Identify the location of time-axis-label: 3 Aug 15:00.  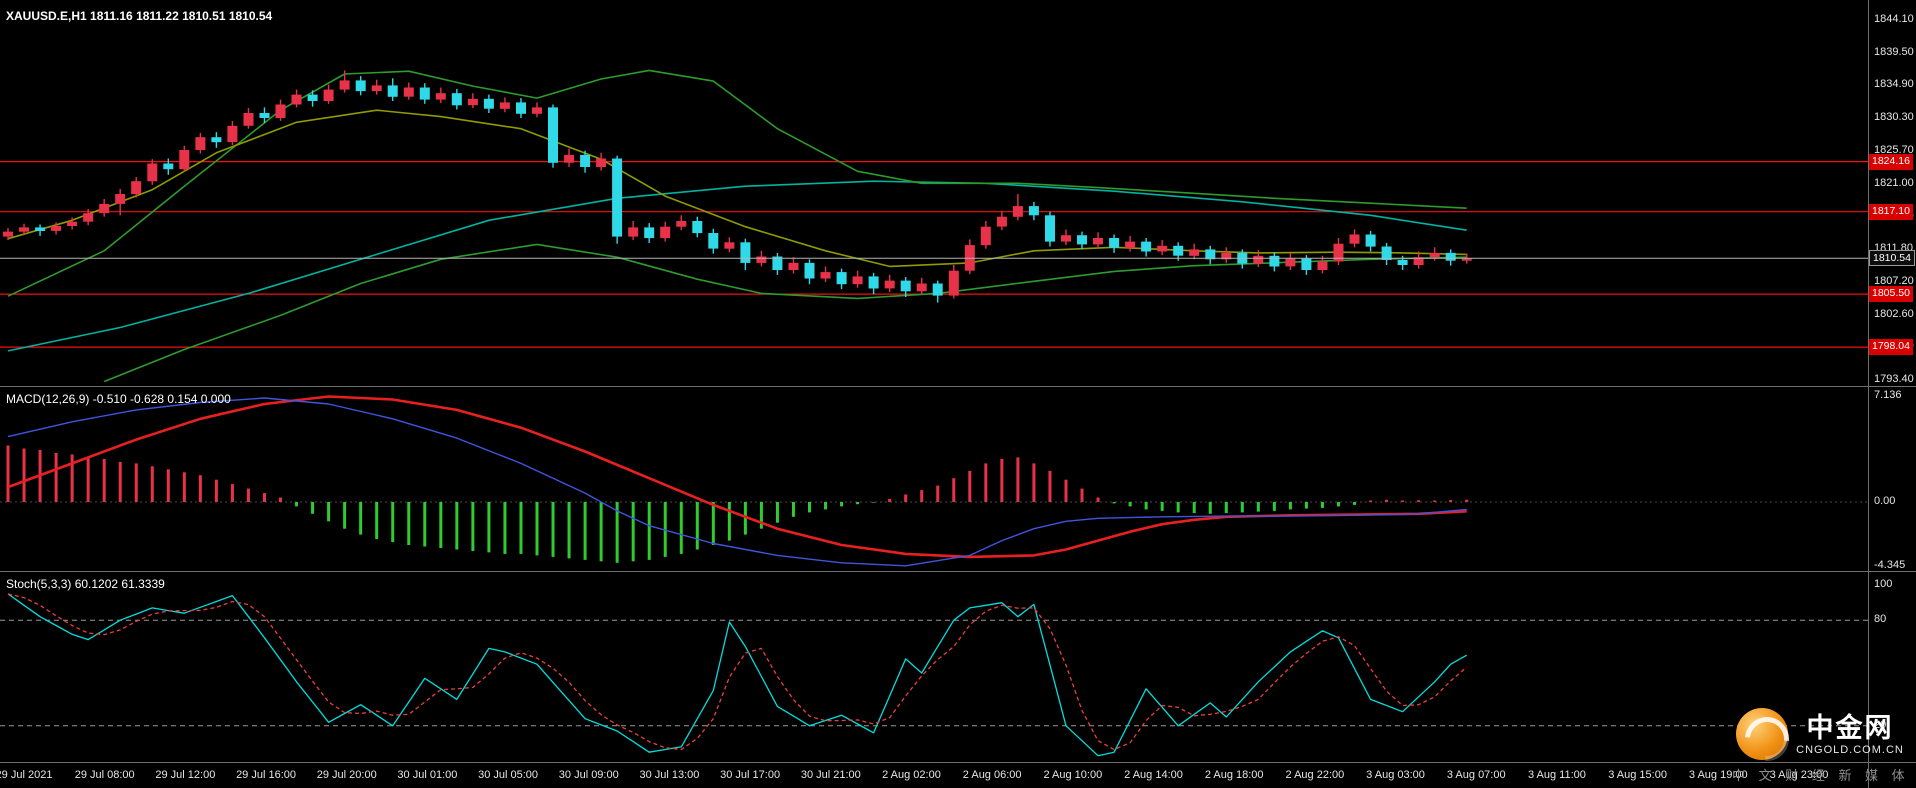
(1637, 775).